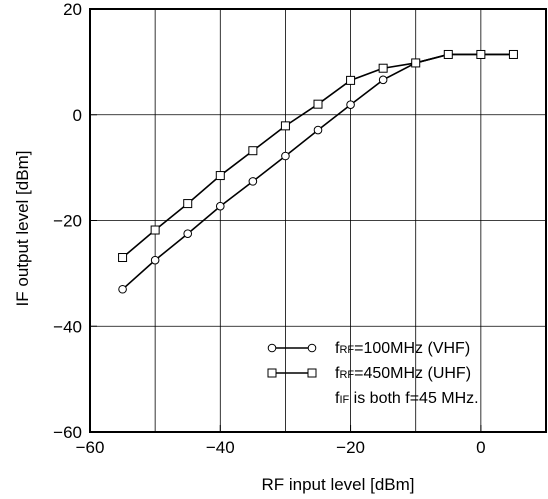 This screenshot has height=499, width=548. I want to click on x-tick-label: −60, so click(90, 447).